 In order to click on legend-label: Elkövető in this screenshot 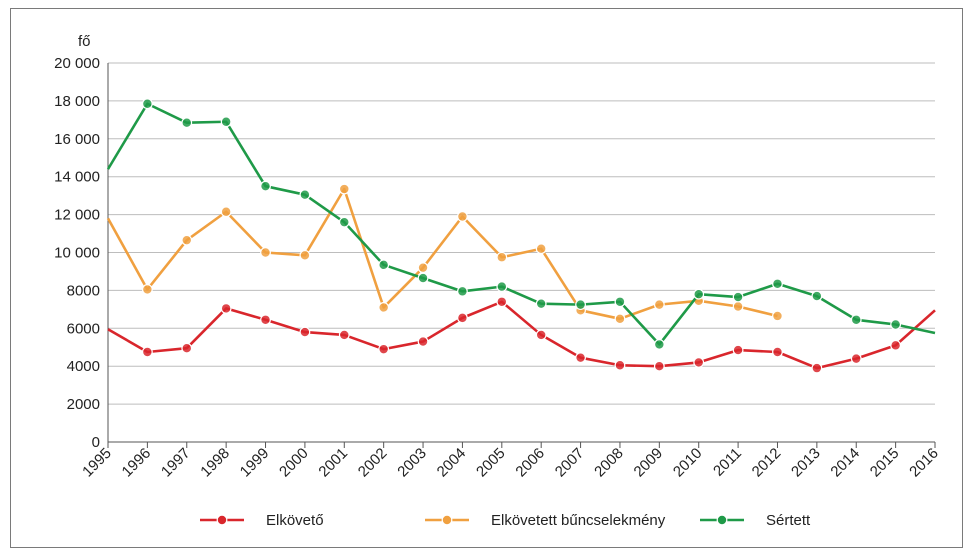, I will do `click(295, 520)`.